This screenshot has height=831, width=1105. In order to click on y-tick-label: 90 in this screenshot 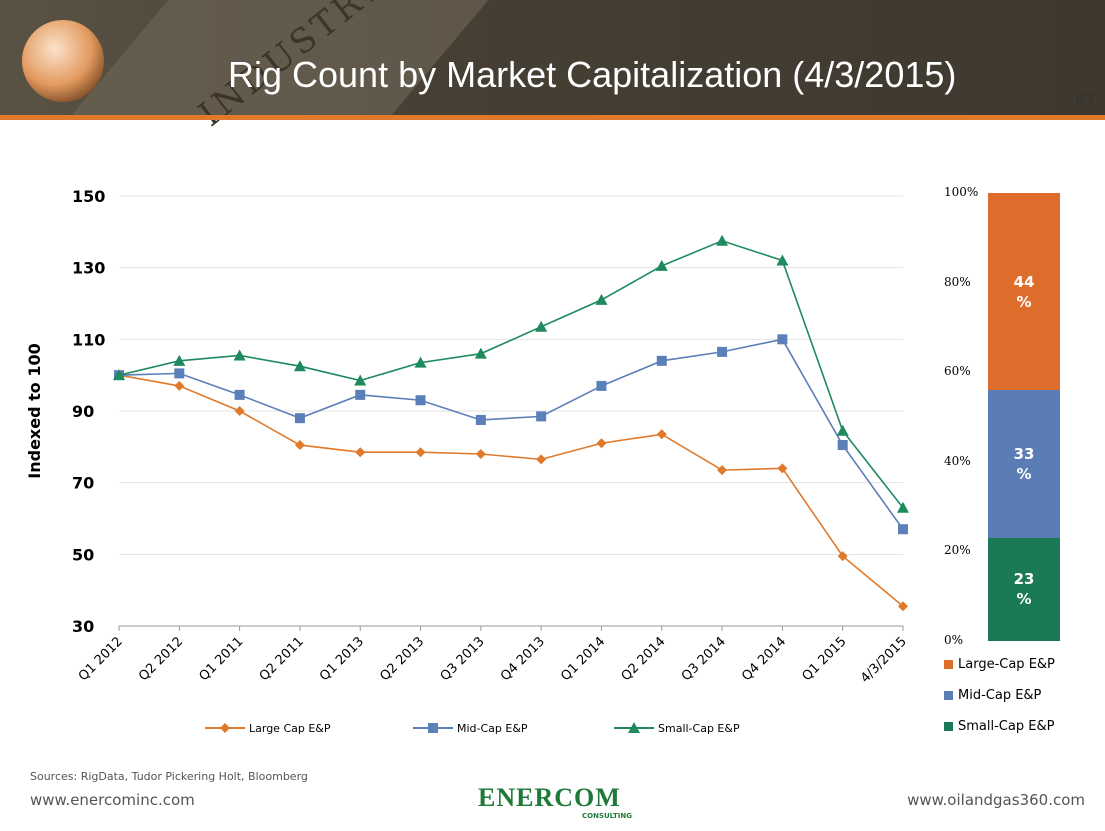, I will do `click(83, 411)`.